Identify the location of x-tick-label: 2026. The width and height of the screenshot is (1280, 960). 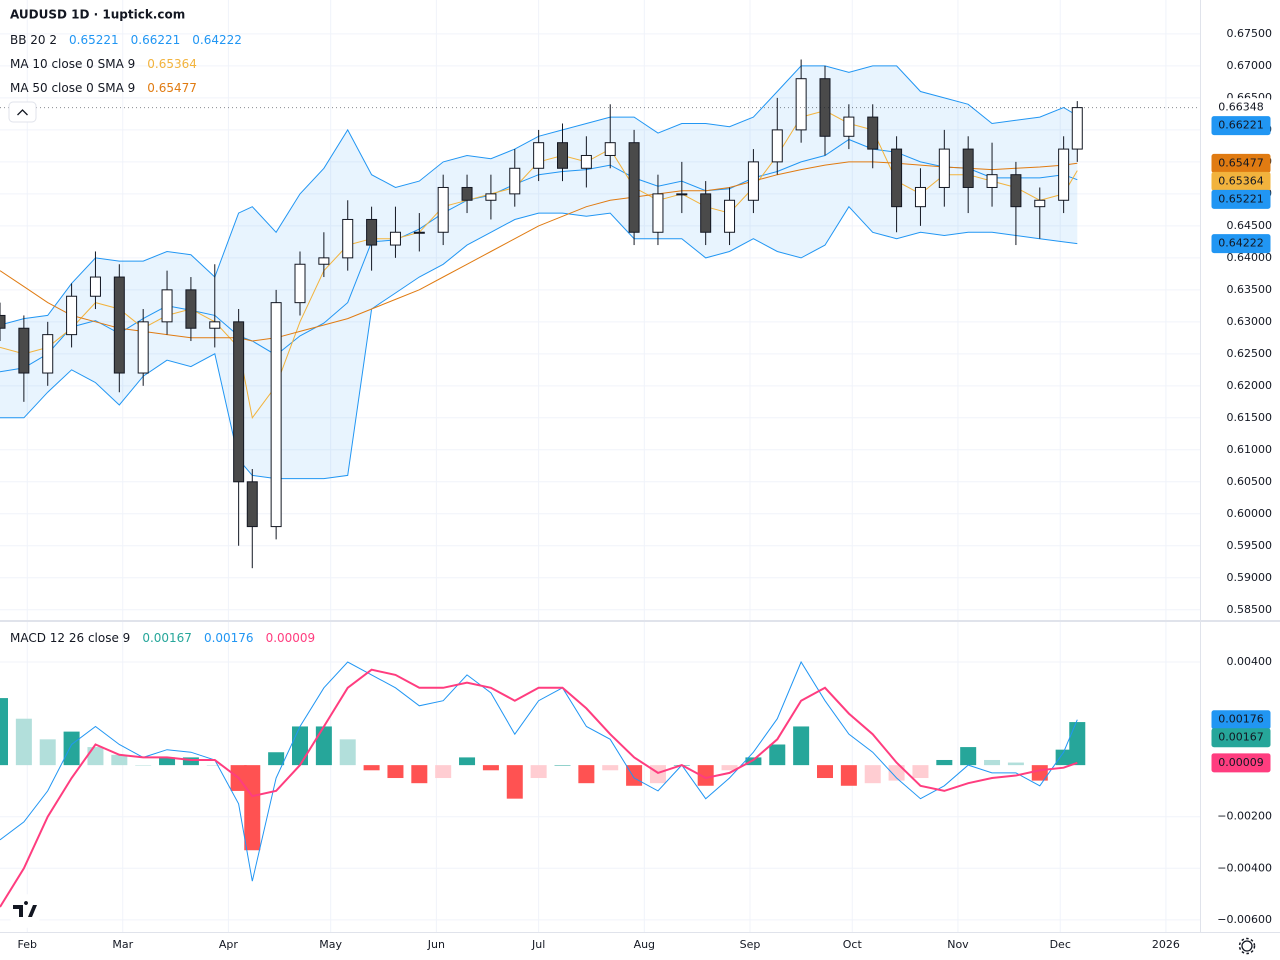
(1166, 944).